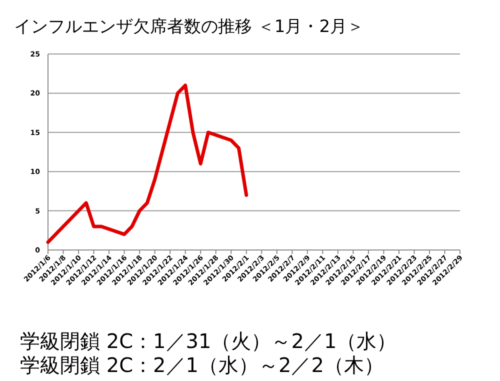  Describe the element at coordinates (189, 27) in the screenshot. I see `chart-title: インフルエンザ欠席者数の推移 ＜1月・2月＞` at that location.